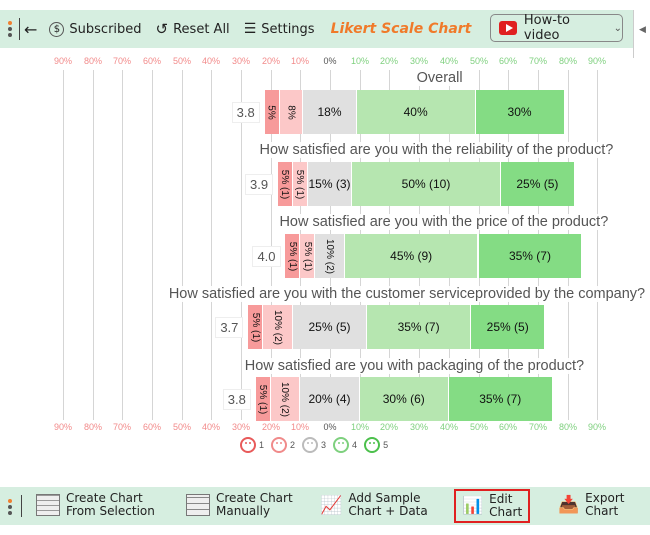  Describe the element at coordinates (439, 78) in the screenshot. I see `question-title: Overall` at that location.